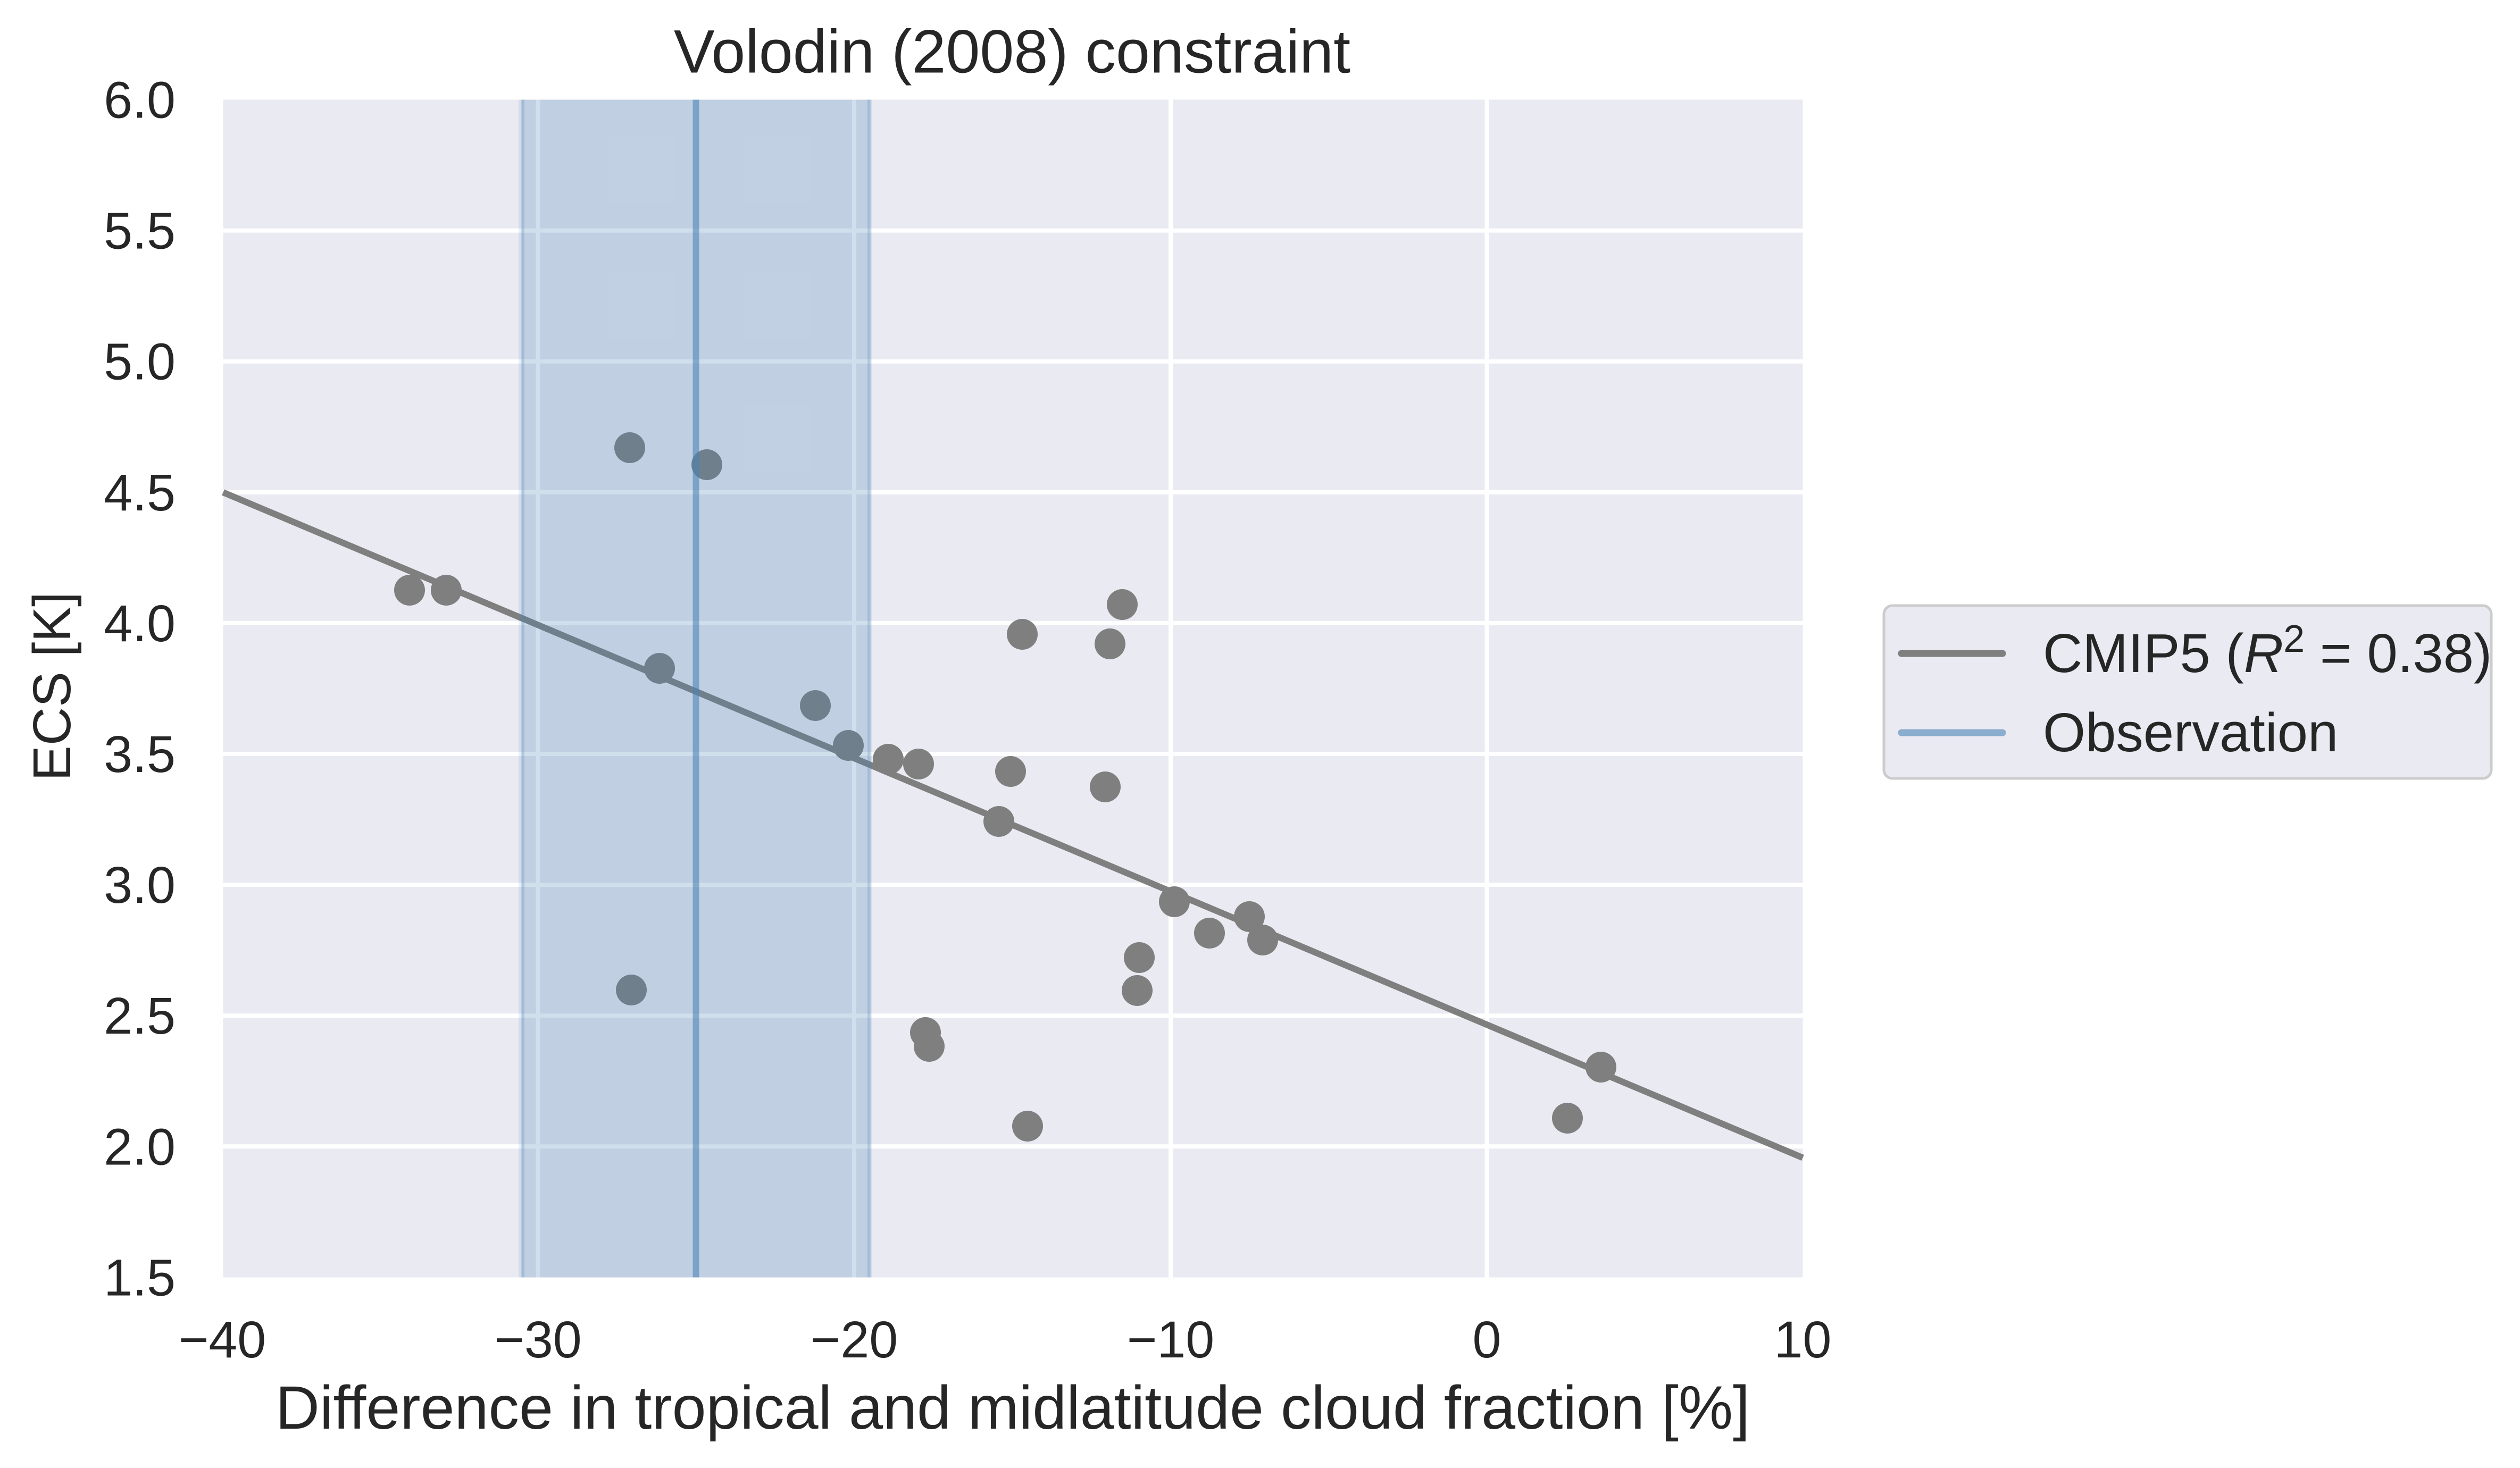 Image resolution: width=2520 pixels, height=1468 pixels. What do you see at coordinates (1171, 1340) in the screenshot?
I see `svg-text: −10` at bounding box center [1171, 1340].